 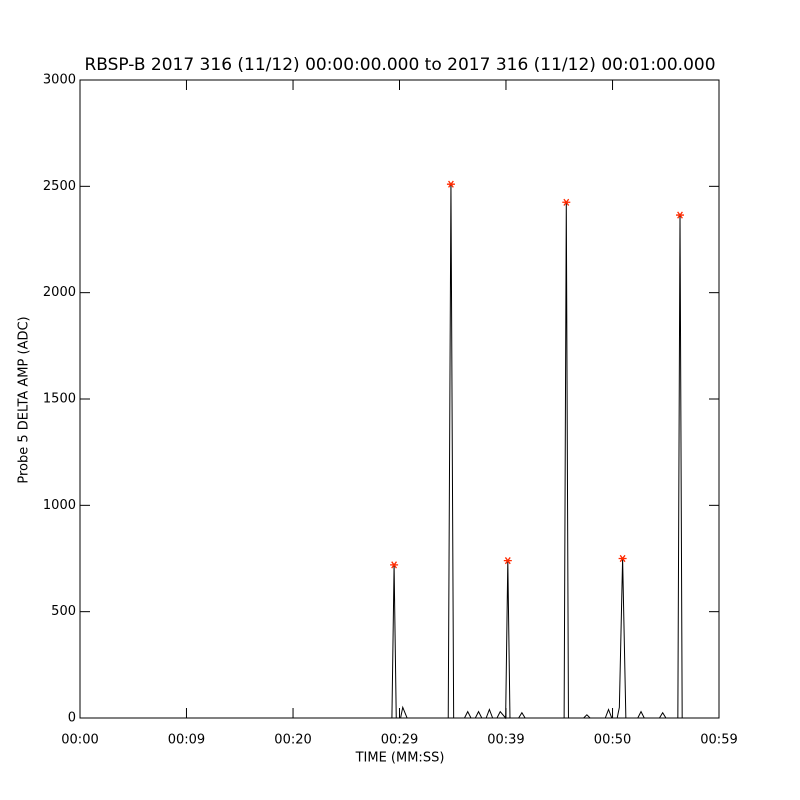 What do you see at coordinates (63, 611) in the screenshot?
I see `y-tick-label: 500` at bounding box center [63, 611].